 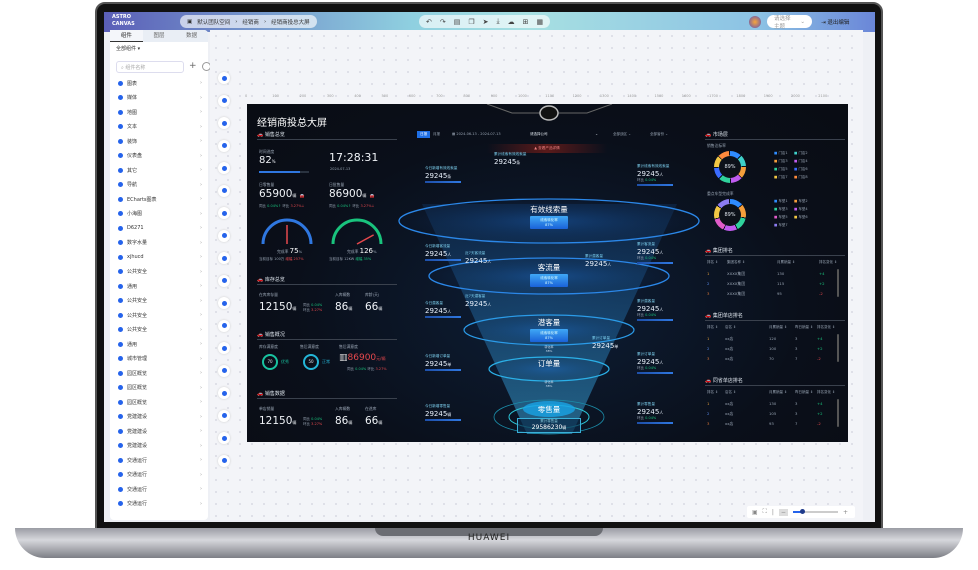 What do you see at coordinates (436, 134) in the screenshot?
I see `tab-monthly: 月报` at bounding box center [436, 134].